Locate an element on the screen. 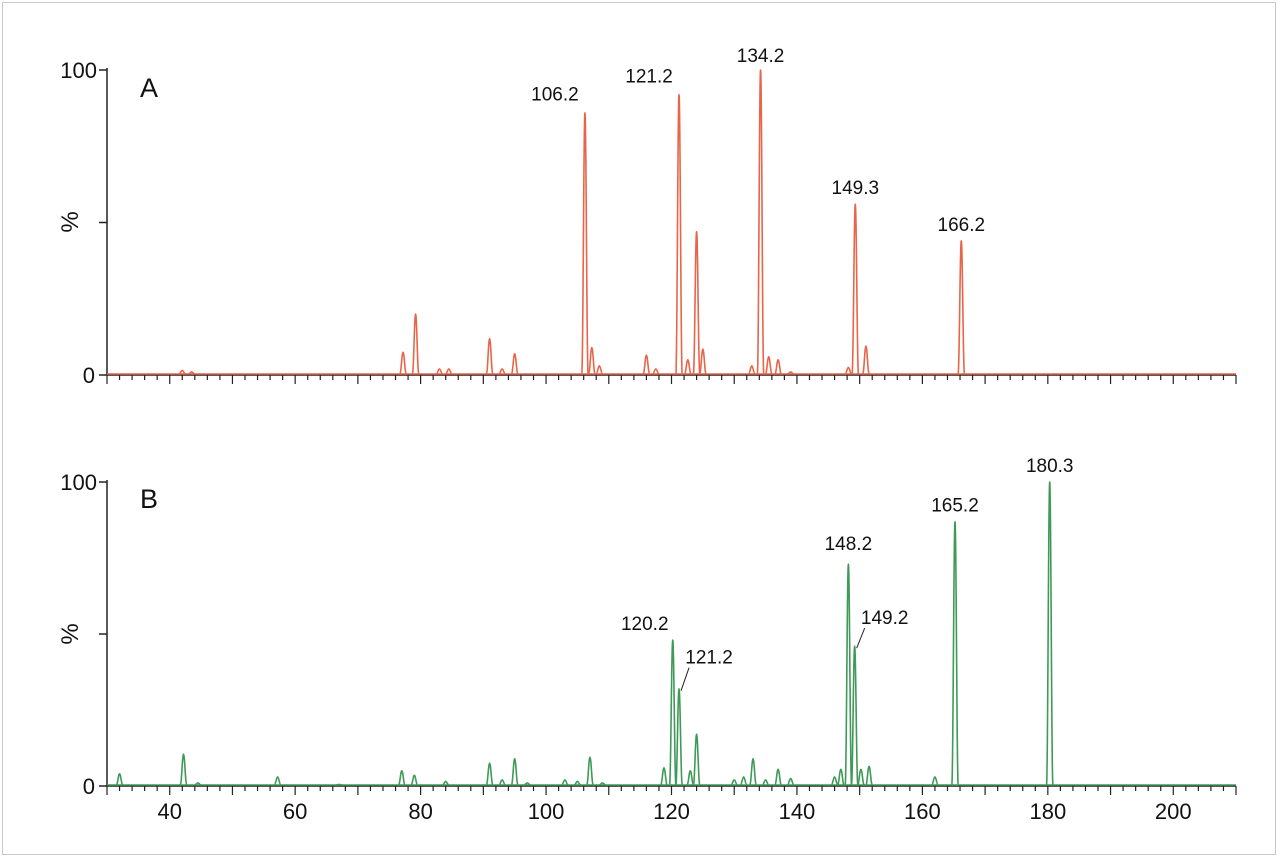 The image size is (1280, 859). x-tick-label: 160 is located at coordinates (922, 811).